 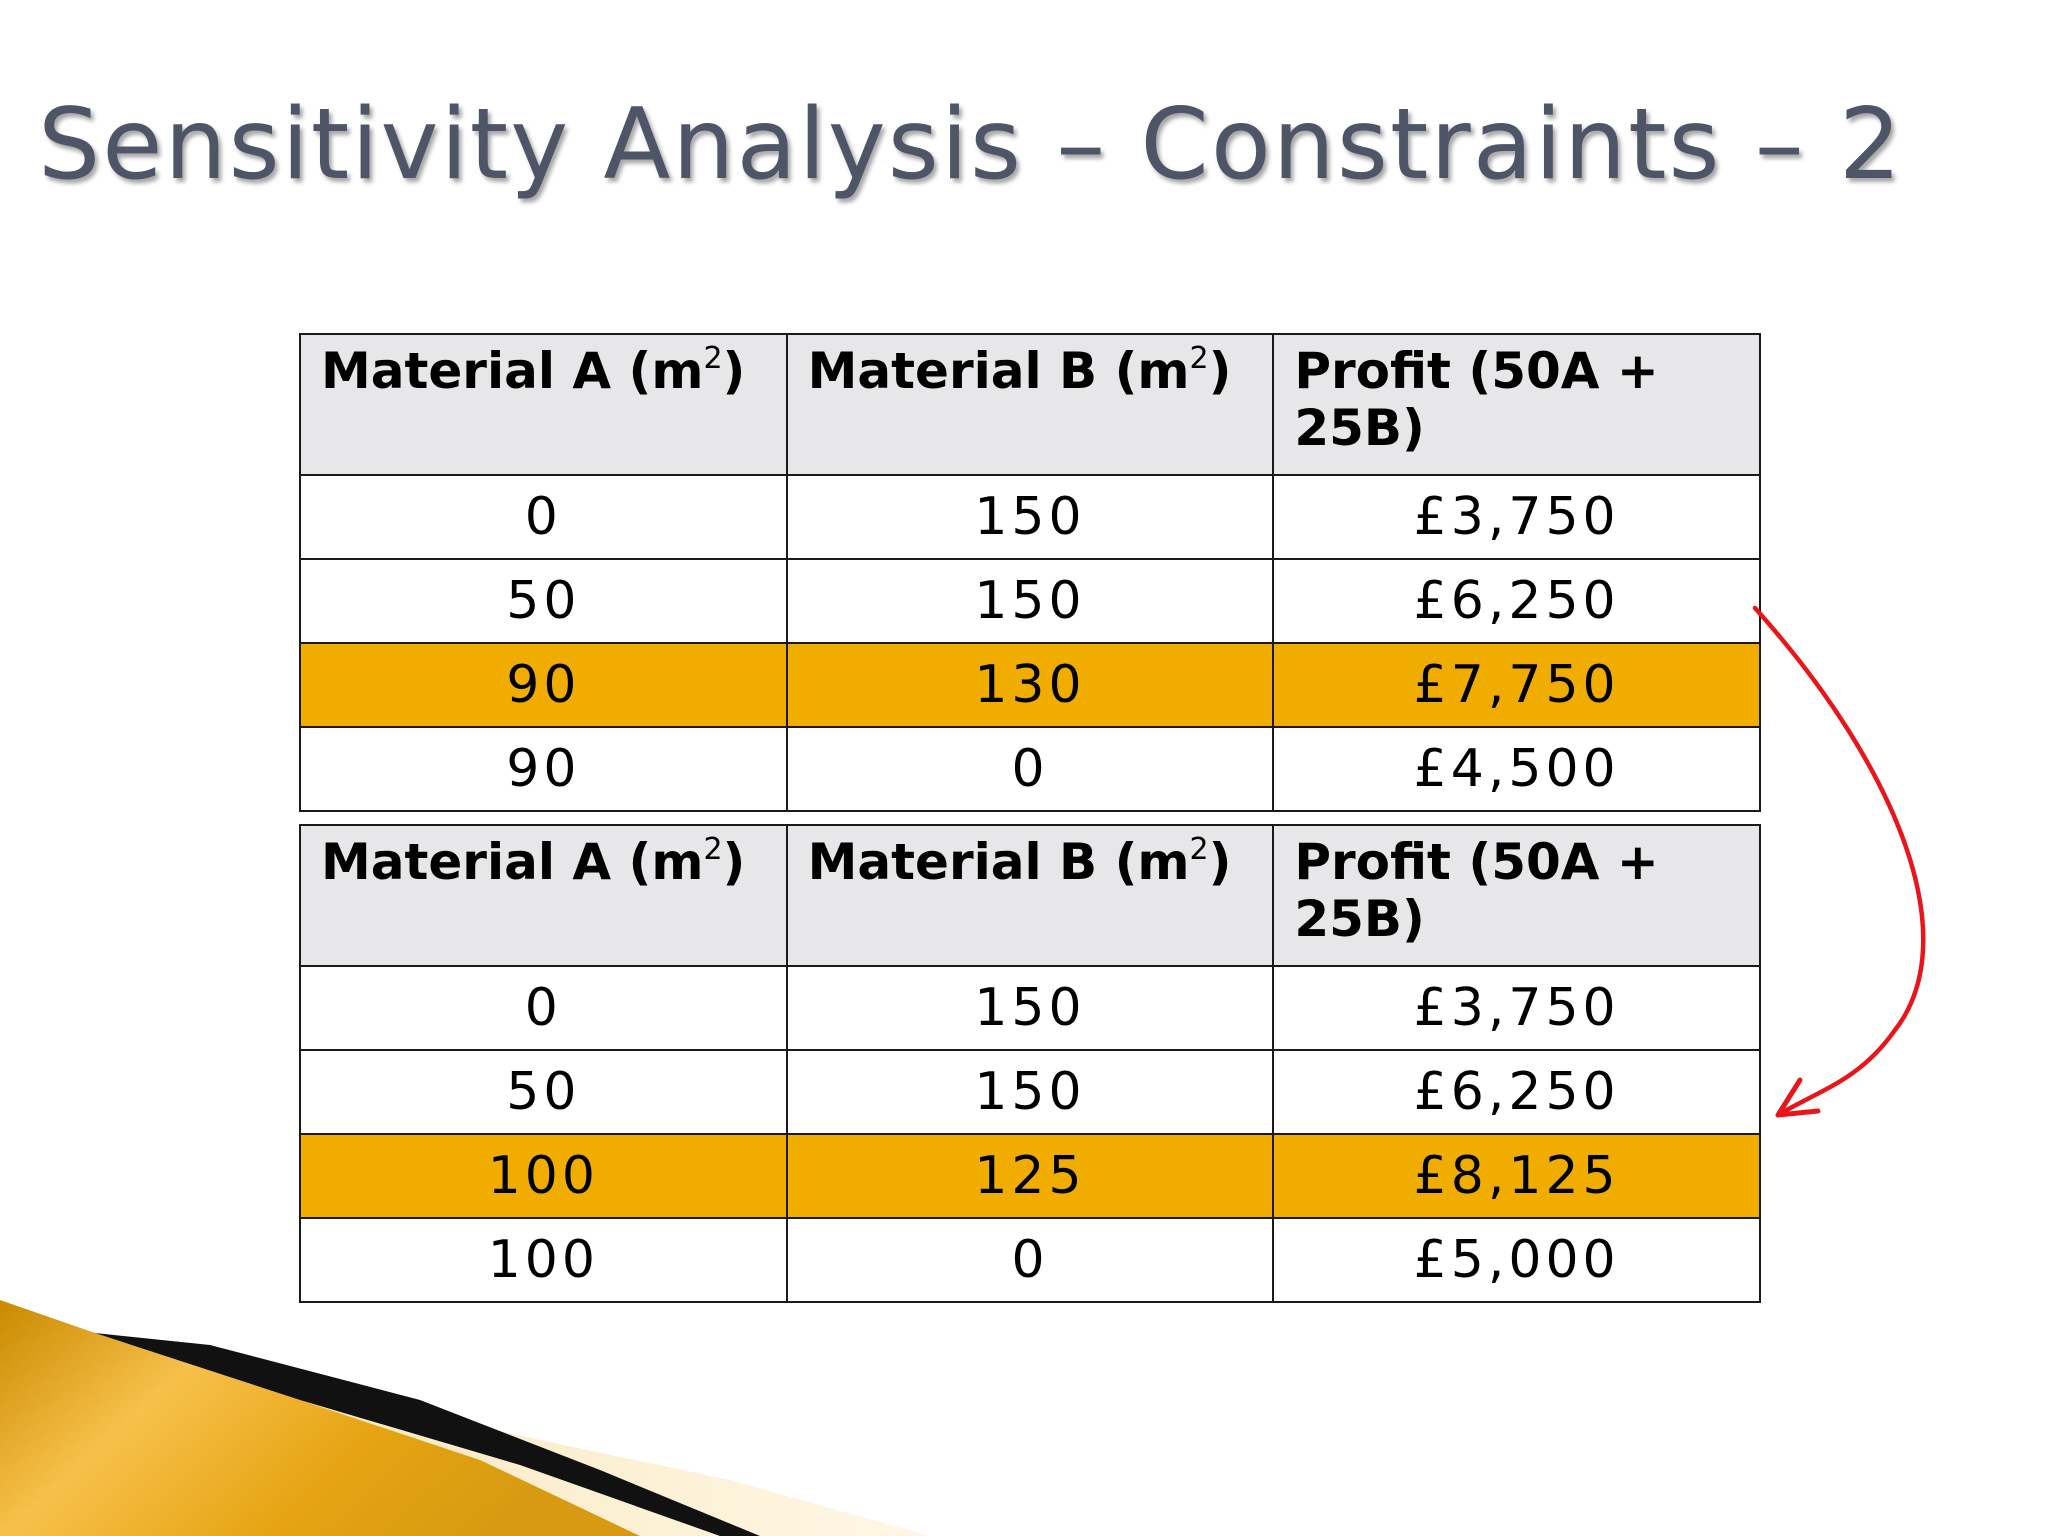 I want to click on table-row: 100 0 £5,000, so click(x=1030, y=1260).